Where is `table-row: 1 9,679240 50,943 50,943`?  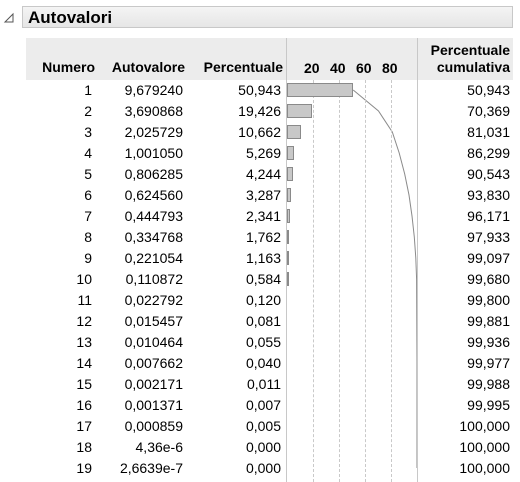
table-row: 1 9,679240 50,943 50,943 is located at coordinates (269, 90).